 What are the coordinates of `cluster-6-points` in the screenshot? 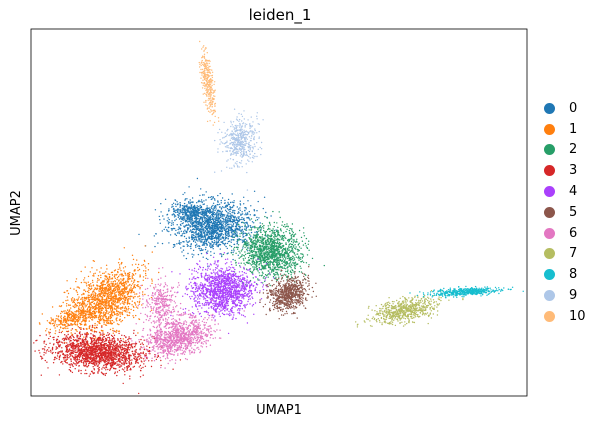 It's located at (187, 318).